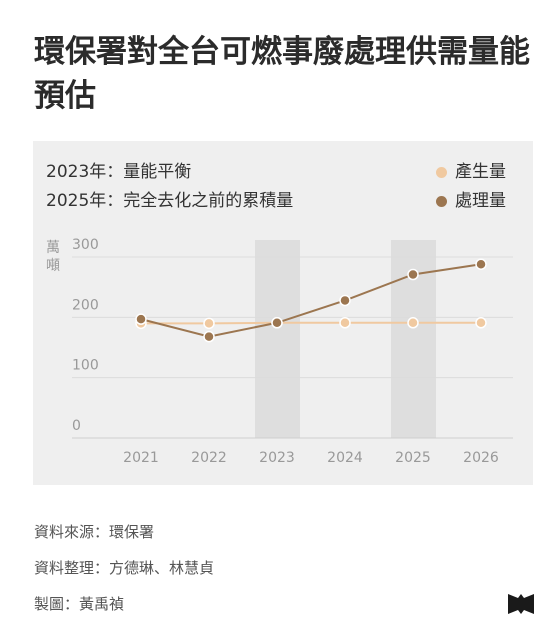 This screenshot has width=560, height=636. I want to click on x-tick-label: 2023, so click(277, 458).